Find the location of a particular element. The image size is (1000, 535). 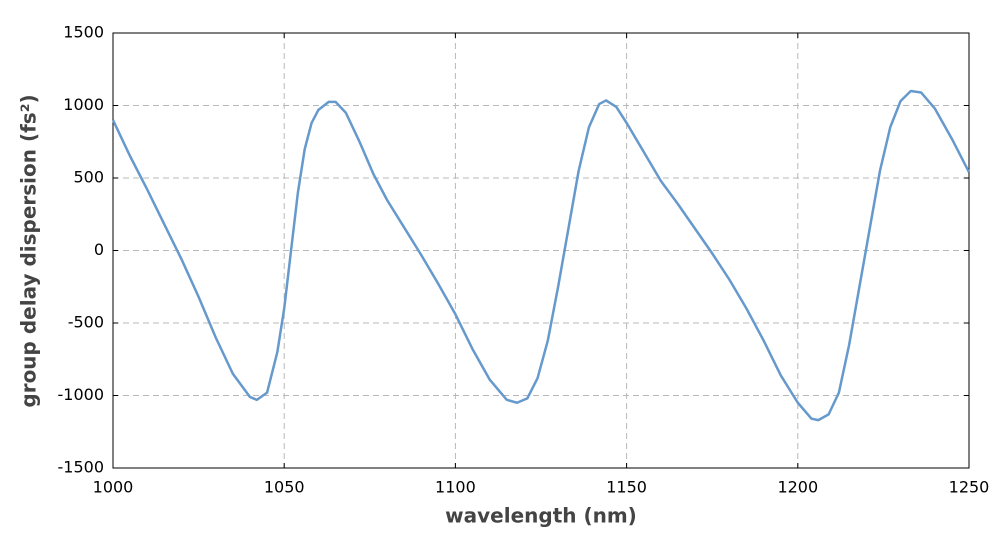

y-tick-label: -500 is located at coordinates (86, 322).